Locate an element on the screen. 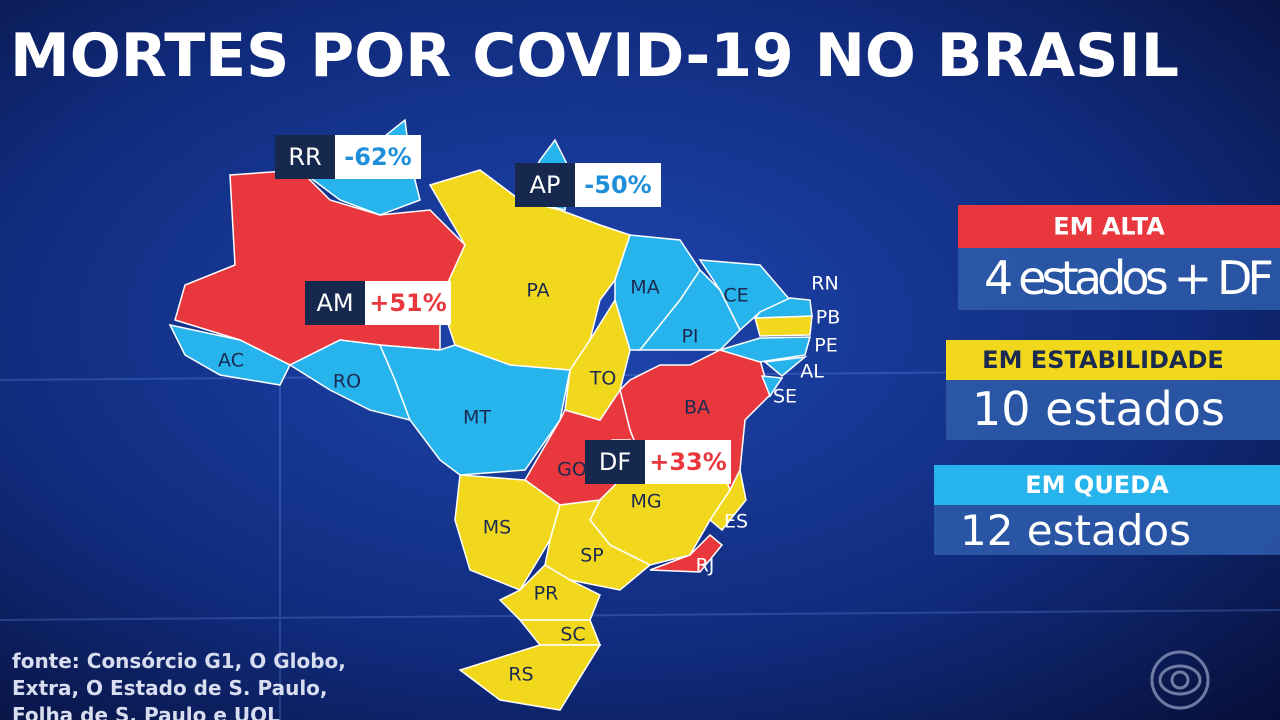 This screenshot has width=1280, height=720. state-callout: DF +33% is located at coordinates (658, 462).